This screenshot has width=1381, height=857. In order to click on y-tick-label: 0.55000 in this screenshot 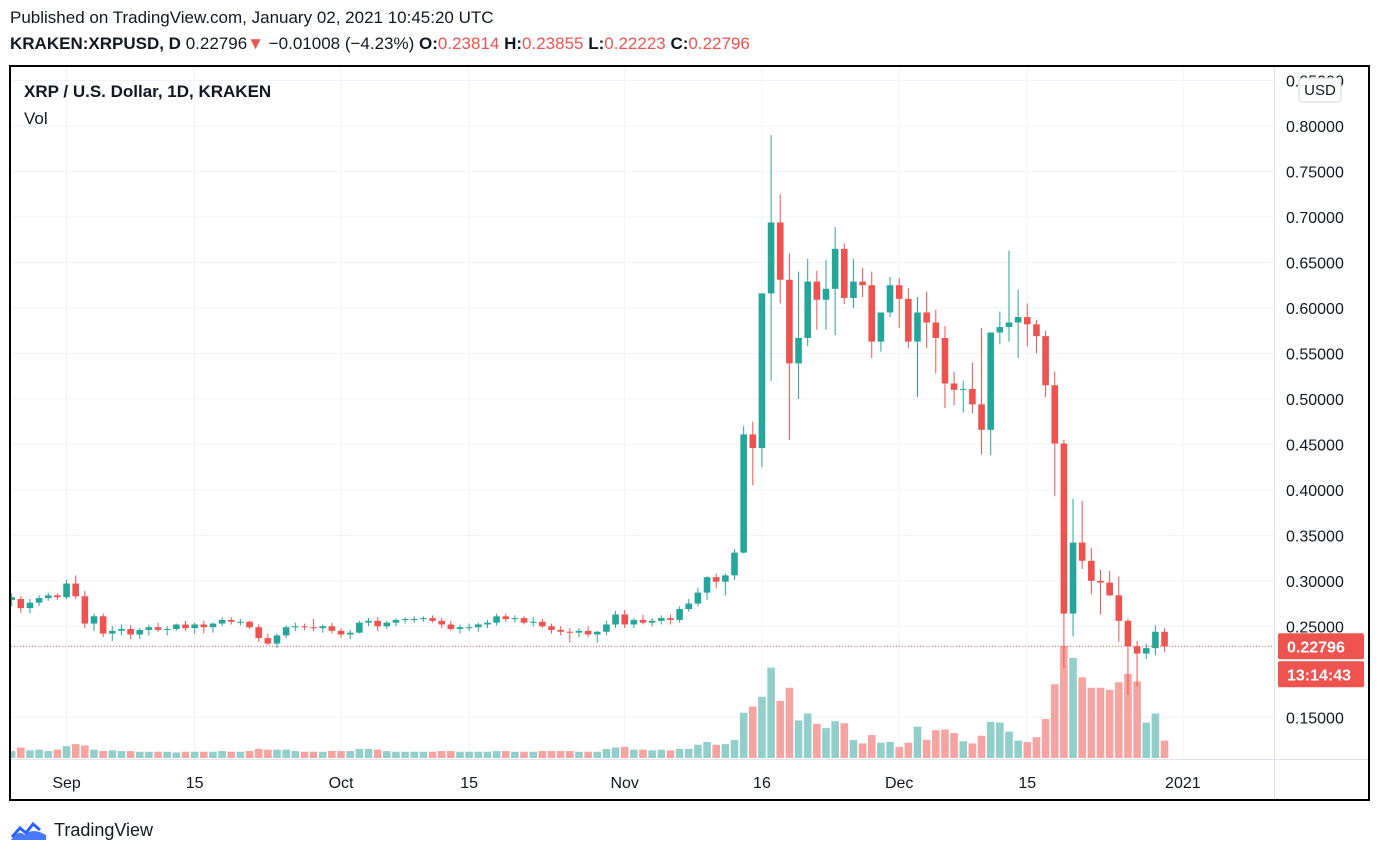, I will do `click(1315, 354)`.